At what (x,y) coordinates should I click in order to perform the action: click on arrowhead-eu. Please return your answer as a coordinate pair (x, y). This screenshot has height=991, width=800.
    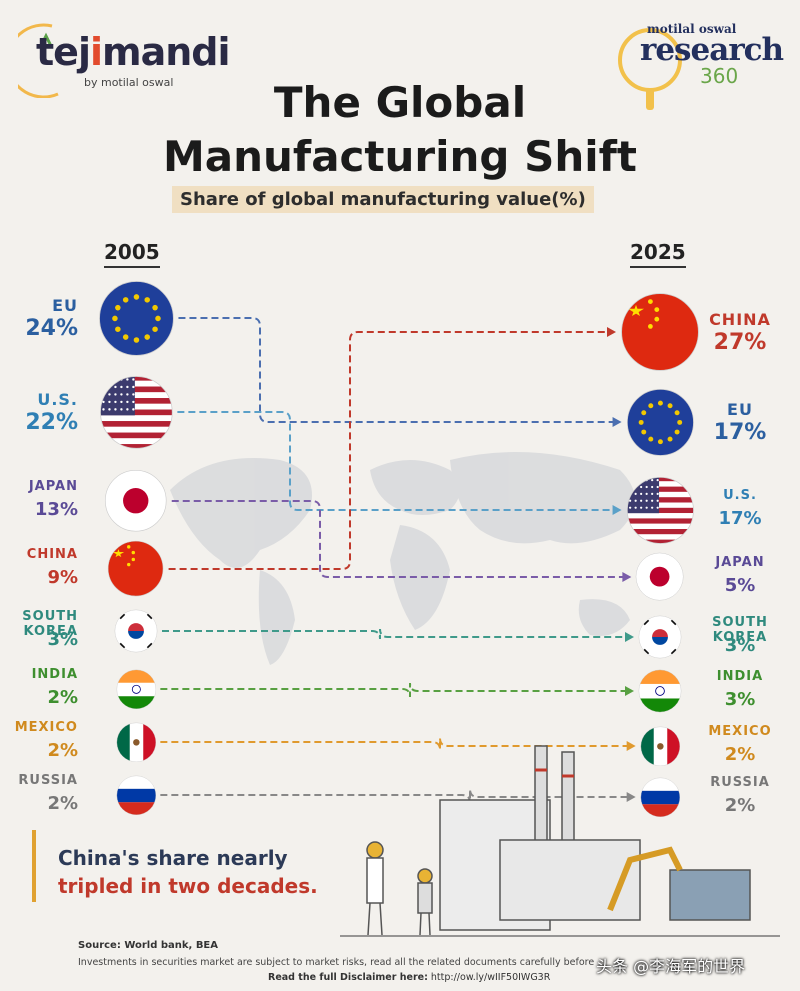
    Looking at the image, I should click on (617, 422).